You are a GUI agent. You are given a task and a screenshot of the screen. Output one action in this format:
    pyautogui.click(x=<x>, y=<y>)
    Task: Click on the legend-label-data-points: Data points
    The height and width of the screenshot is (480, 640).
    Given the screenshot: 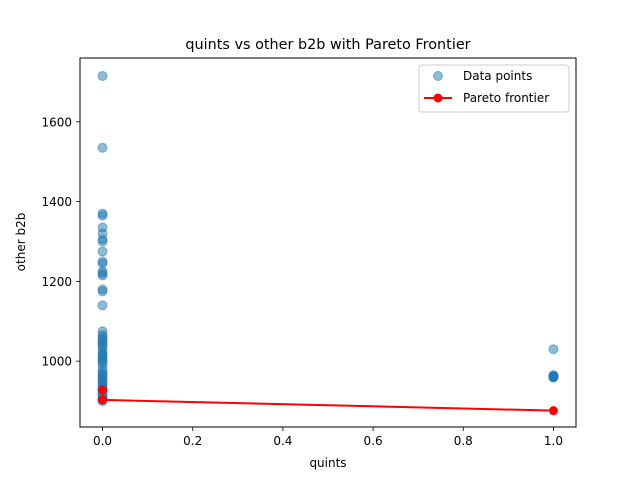 What is the action you would take?
    pyautogui.click(x=497, y=76)
    